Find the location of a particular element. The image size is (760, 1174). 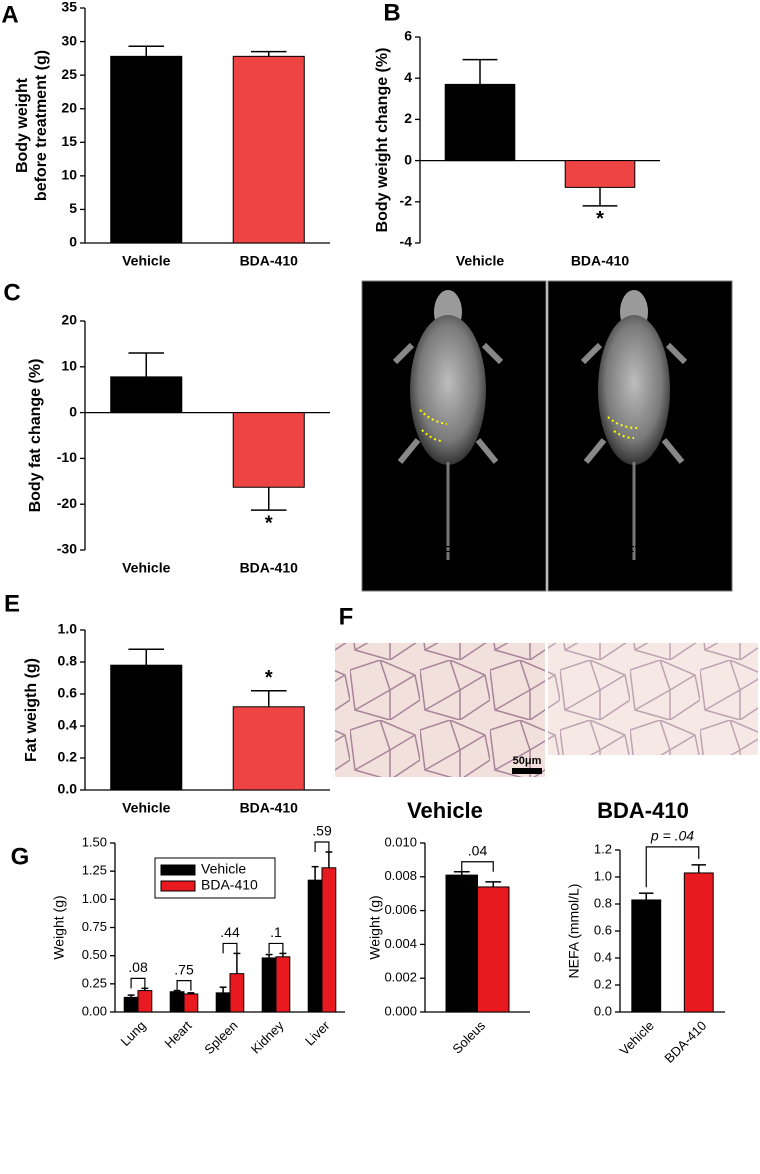

y-tick-label: 4 is located at coordinates (408, 77).